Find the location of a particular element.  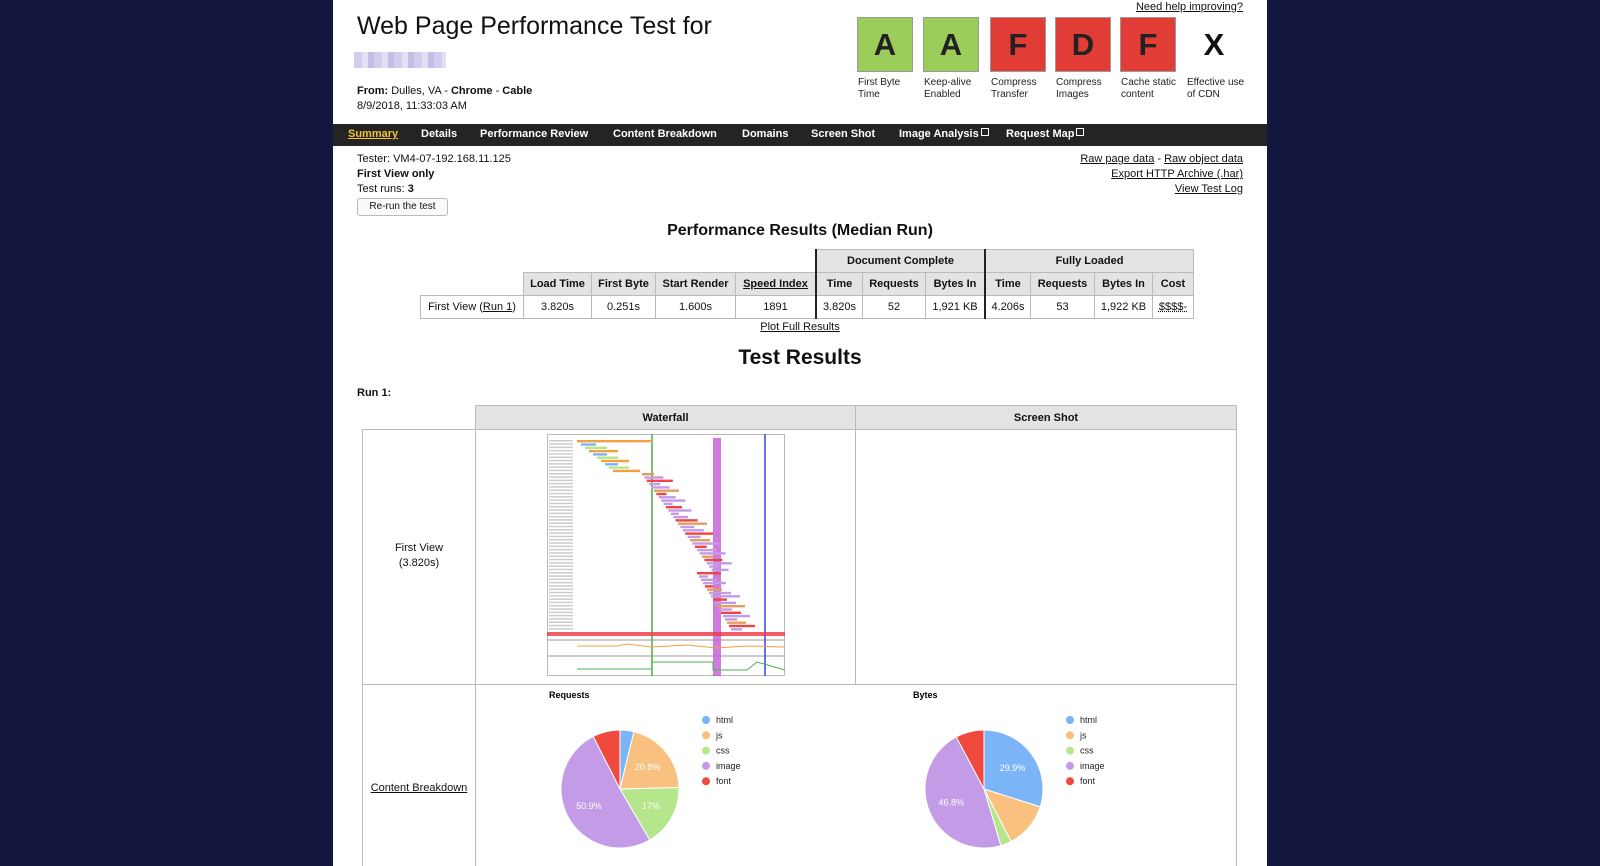

pie-title: Requests is located at coordinates (569, 695).